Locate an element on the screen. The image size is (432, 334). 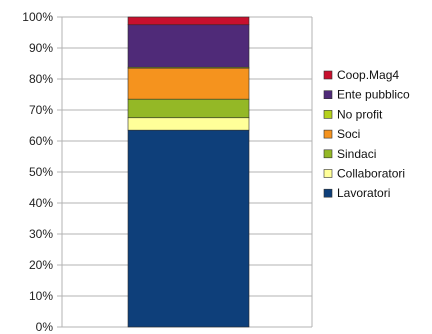
bar-segment-soci is located at coordinates (188, 83).